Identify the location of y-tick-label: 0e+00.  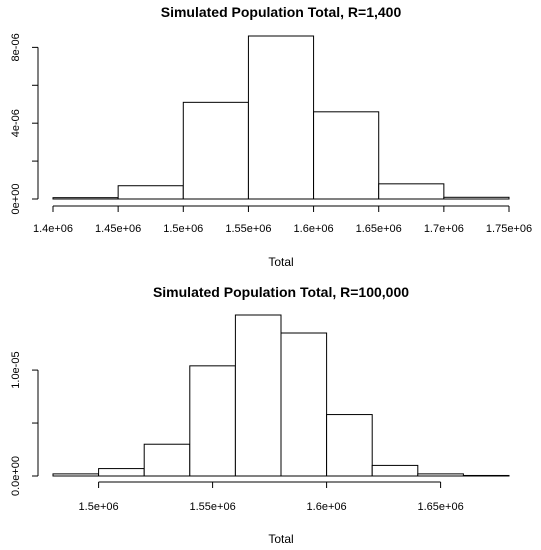
(16, 199).